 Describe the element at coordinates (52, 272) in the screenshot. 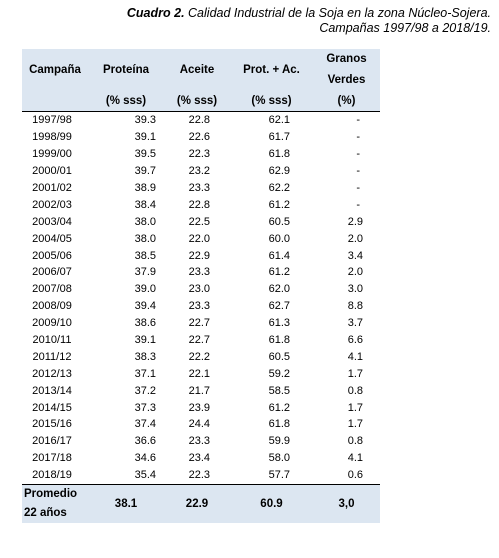

I see `campaign-cell: 2006/07` at that location.